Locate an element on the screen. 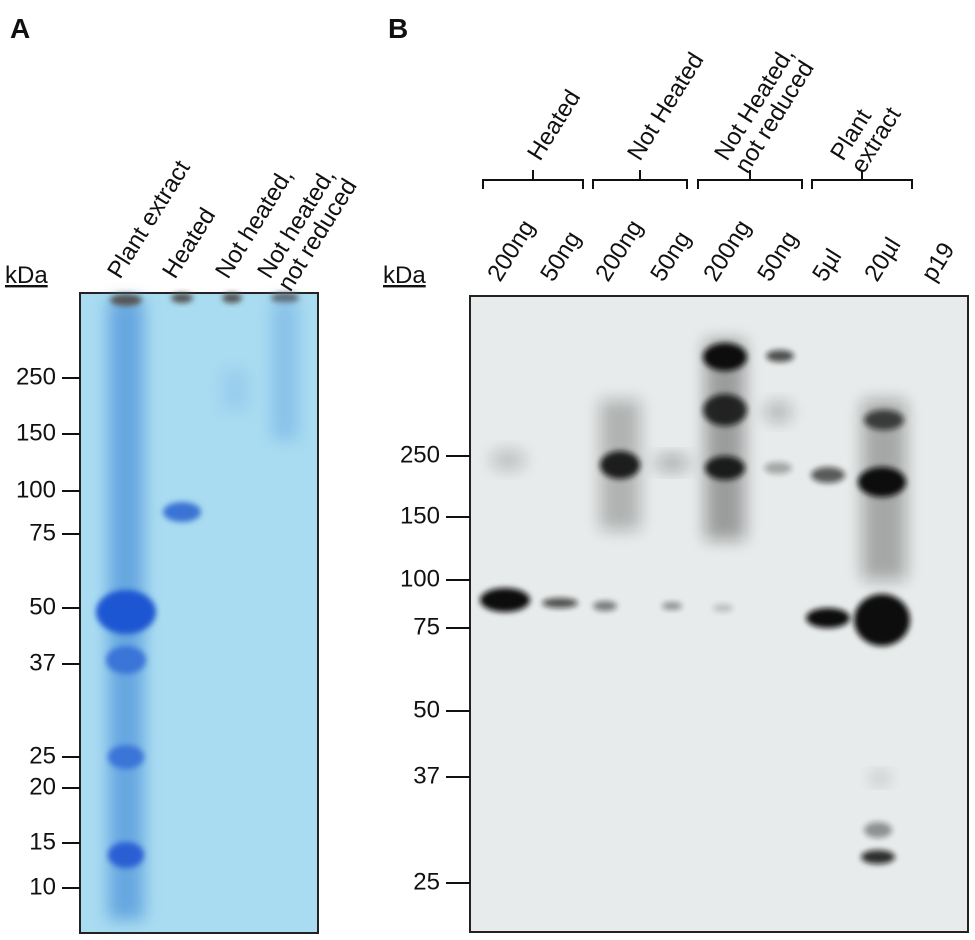  gel-bands is located at coordinates (197, 606).